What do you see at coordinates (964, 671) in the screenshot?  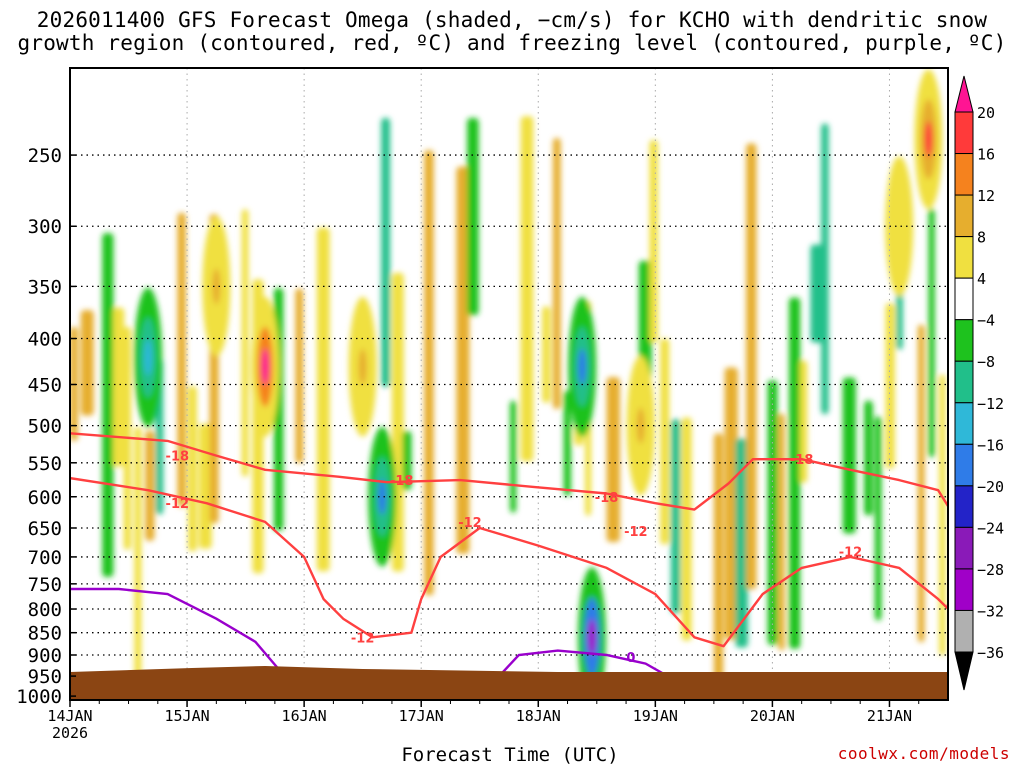 I see `colorbar-bottom-arrow` at bounding box center [964, 671].